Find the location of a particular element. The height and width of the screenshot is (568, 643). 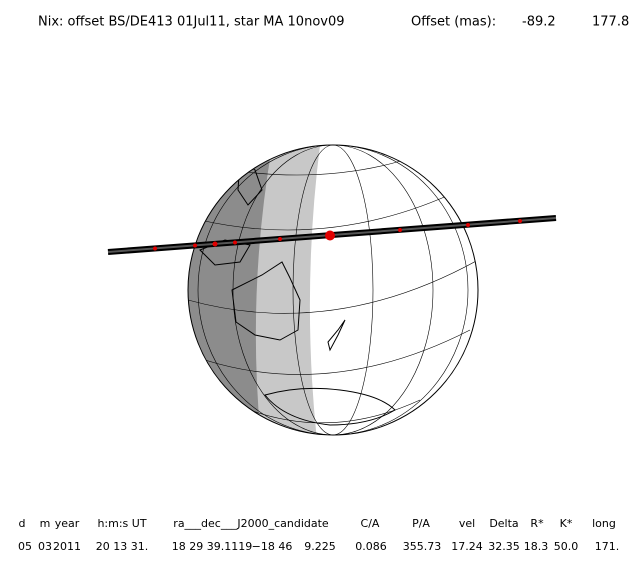

cell-value: 03 is located at coordinates (45, 546).